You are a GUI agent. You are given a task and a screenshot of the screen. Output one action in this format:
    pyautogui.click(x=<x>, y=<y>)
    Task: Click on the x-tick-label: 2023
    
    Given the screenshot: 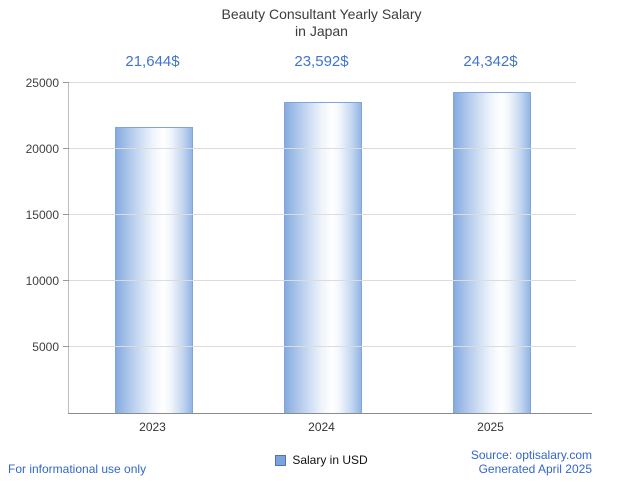 What is the action you would take?
    pyautogui.click(x=152, y=427)
    